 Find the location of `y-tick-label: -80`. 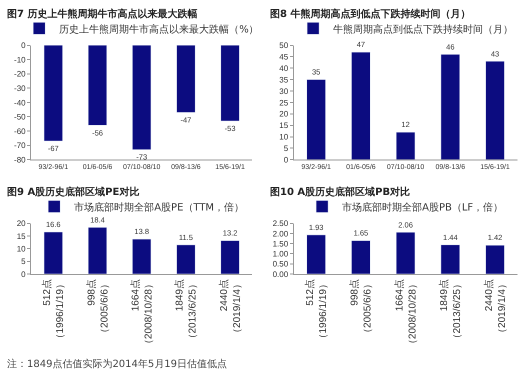

y-tick-label: -80 is located at coordinates (20, 159).